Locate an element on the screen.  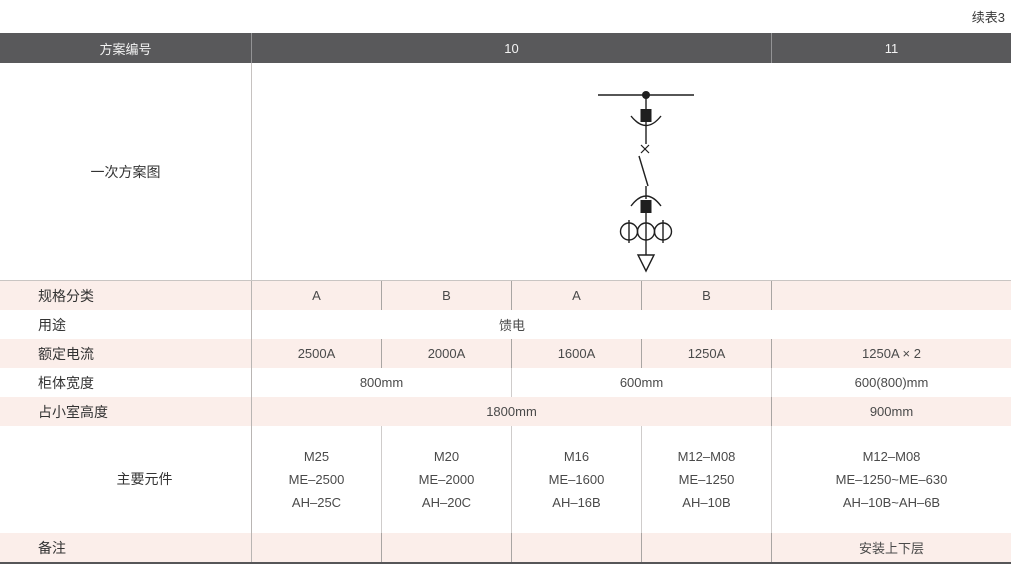
usage-cell-scheme10: 馈电 is located at coordinates (511, 325).